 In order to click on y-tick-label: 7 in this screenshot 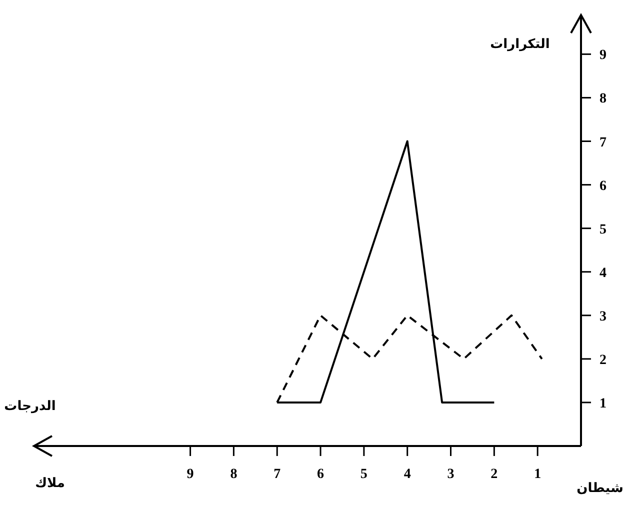, I will do `click(603, 142)`.